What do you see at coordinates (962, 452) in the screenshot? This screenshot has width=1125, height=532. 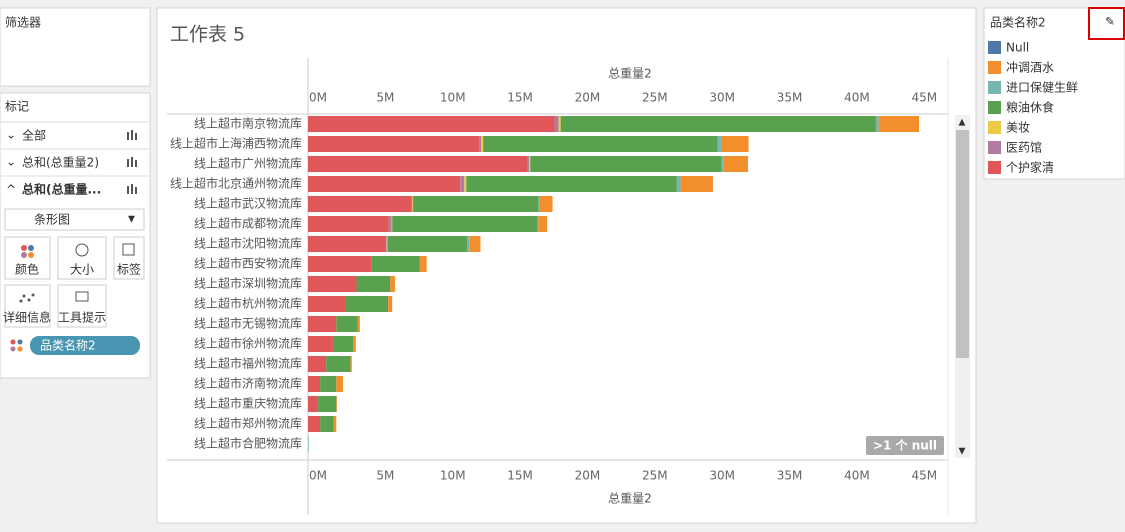 I see `scroll-down: ▼` at bounding box center [962, 452].